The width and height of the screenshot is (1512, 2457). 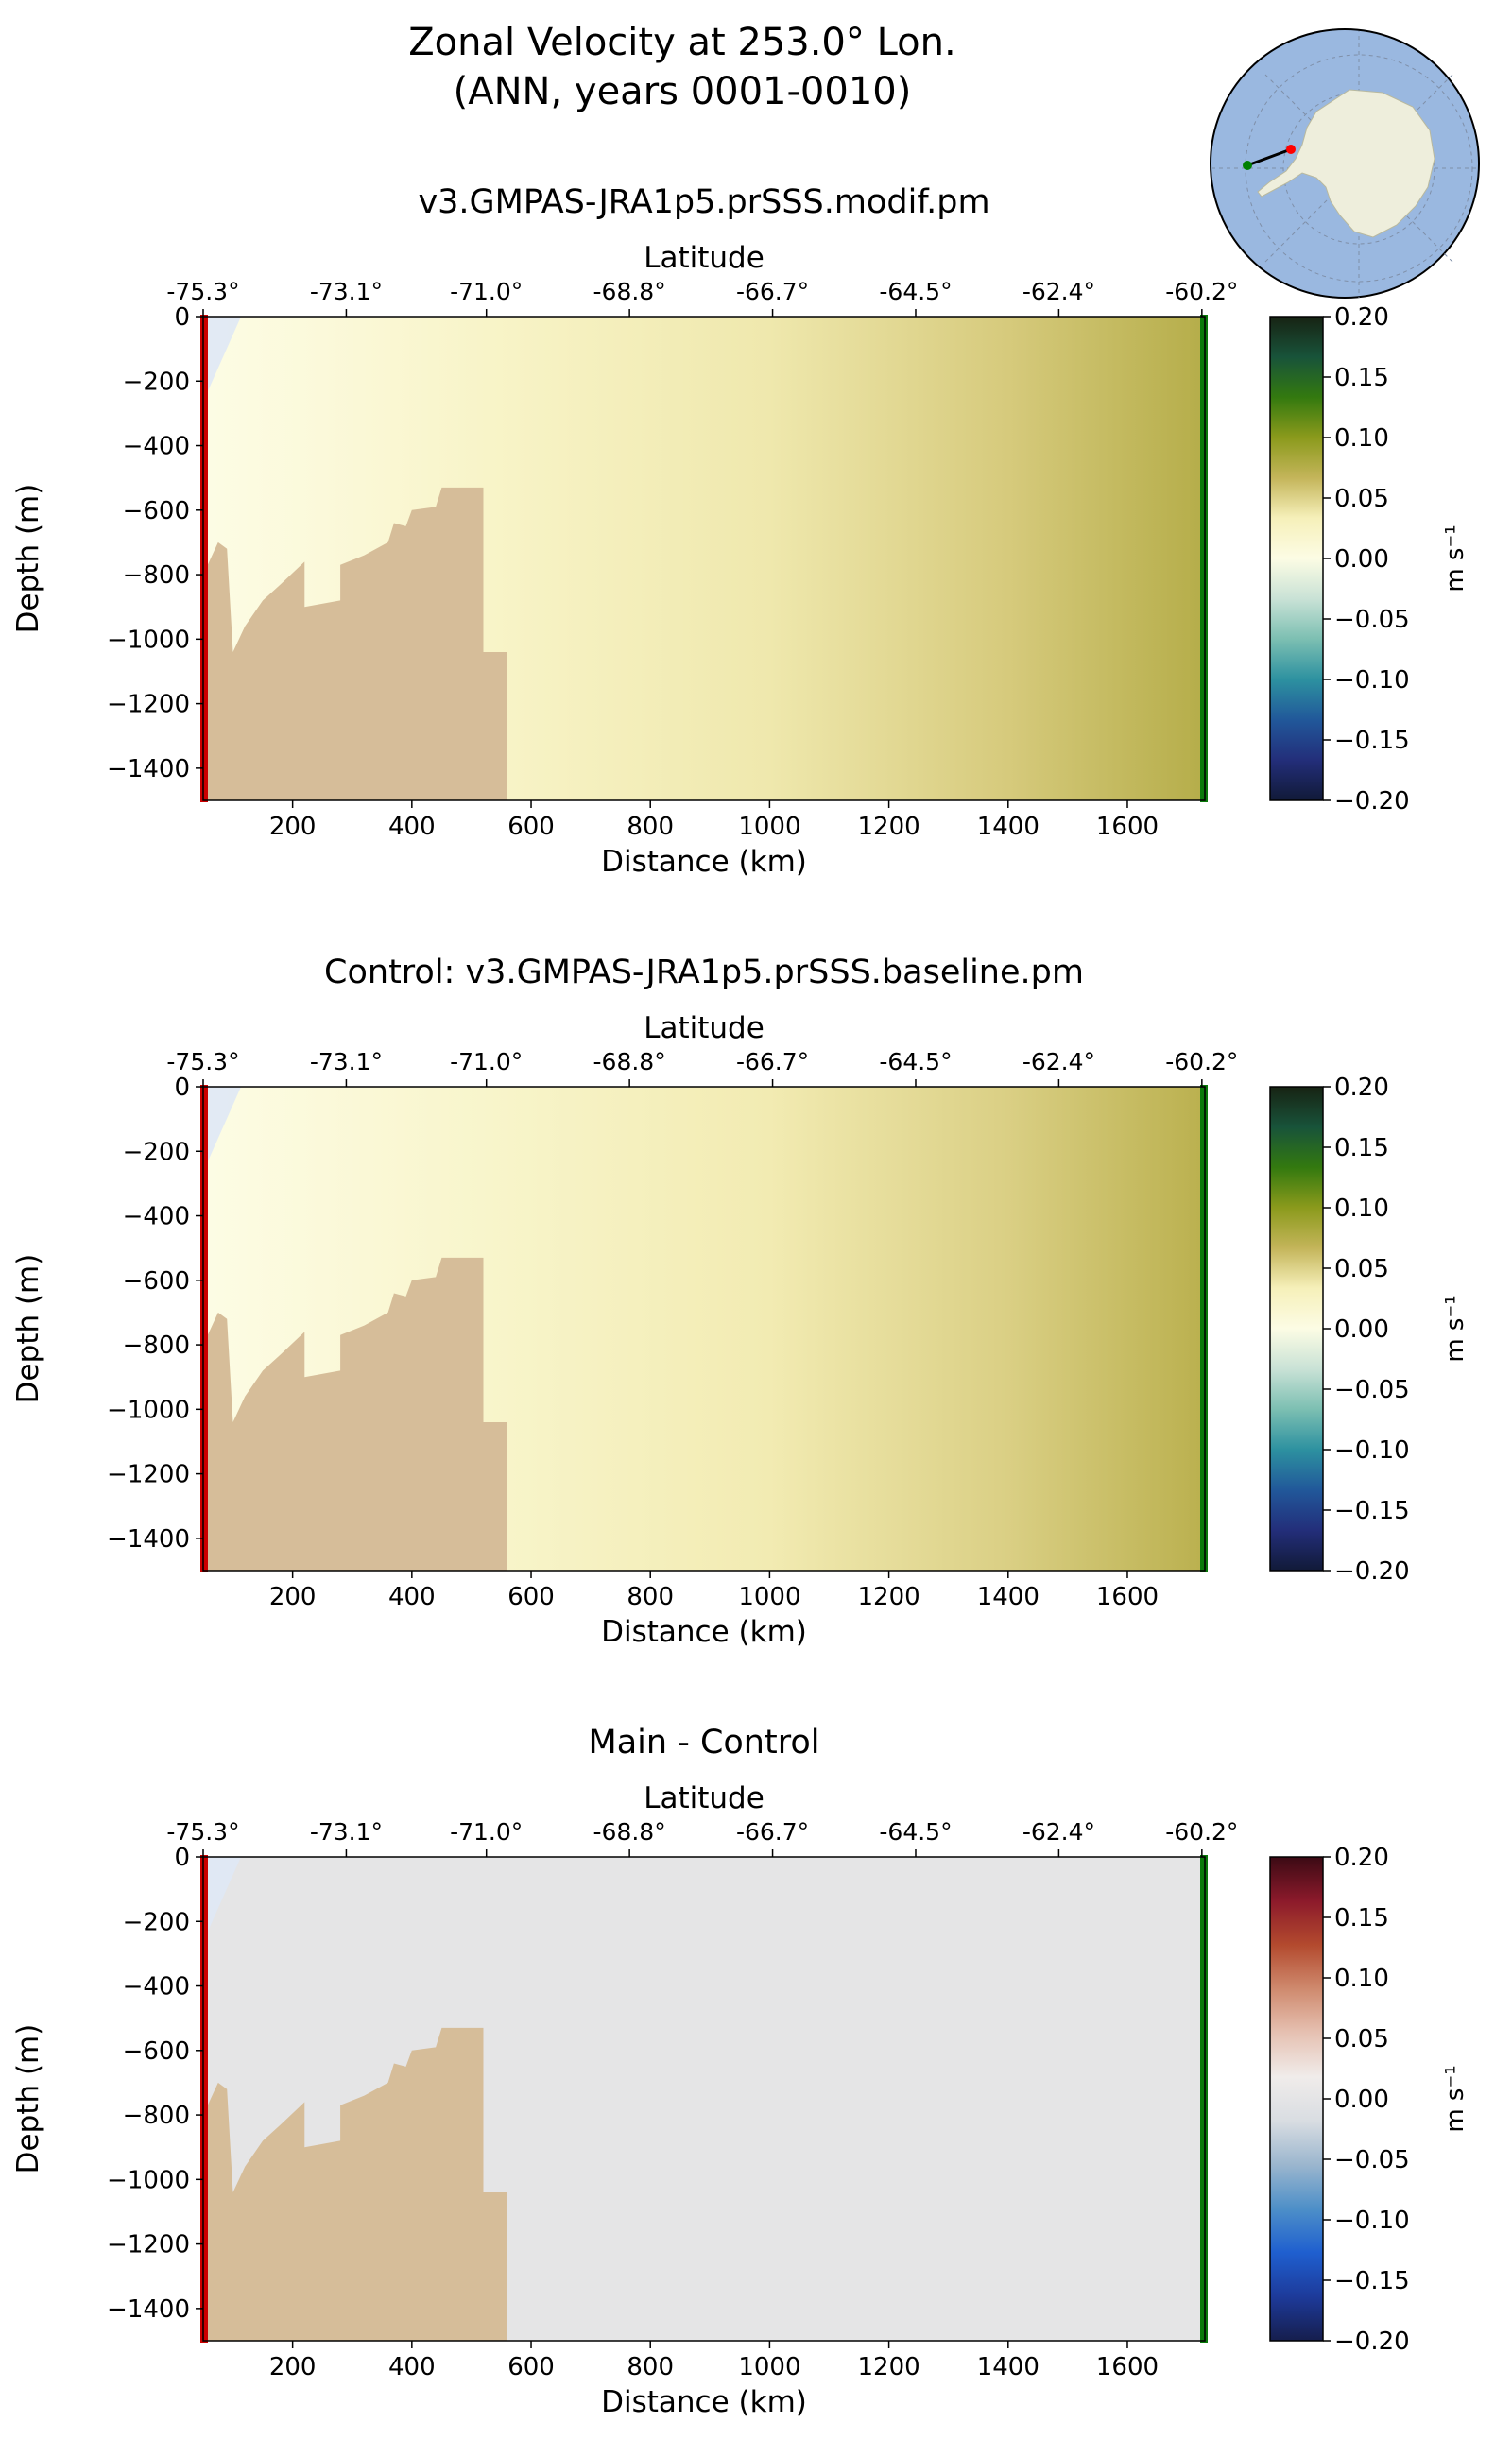 I want to click on panel-title: v3.GMPAS-JRA1p5.prSSS.modif.pm, so click(x=703, y=202).